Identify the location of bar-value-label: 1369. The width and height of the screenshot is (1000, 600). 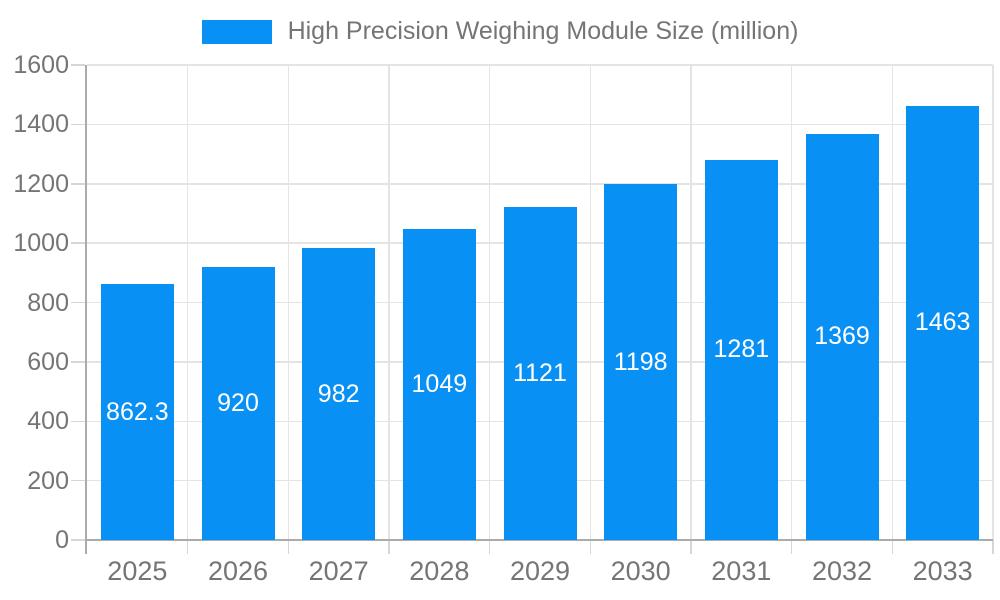
(842, 336).